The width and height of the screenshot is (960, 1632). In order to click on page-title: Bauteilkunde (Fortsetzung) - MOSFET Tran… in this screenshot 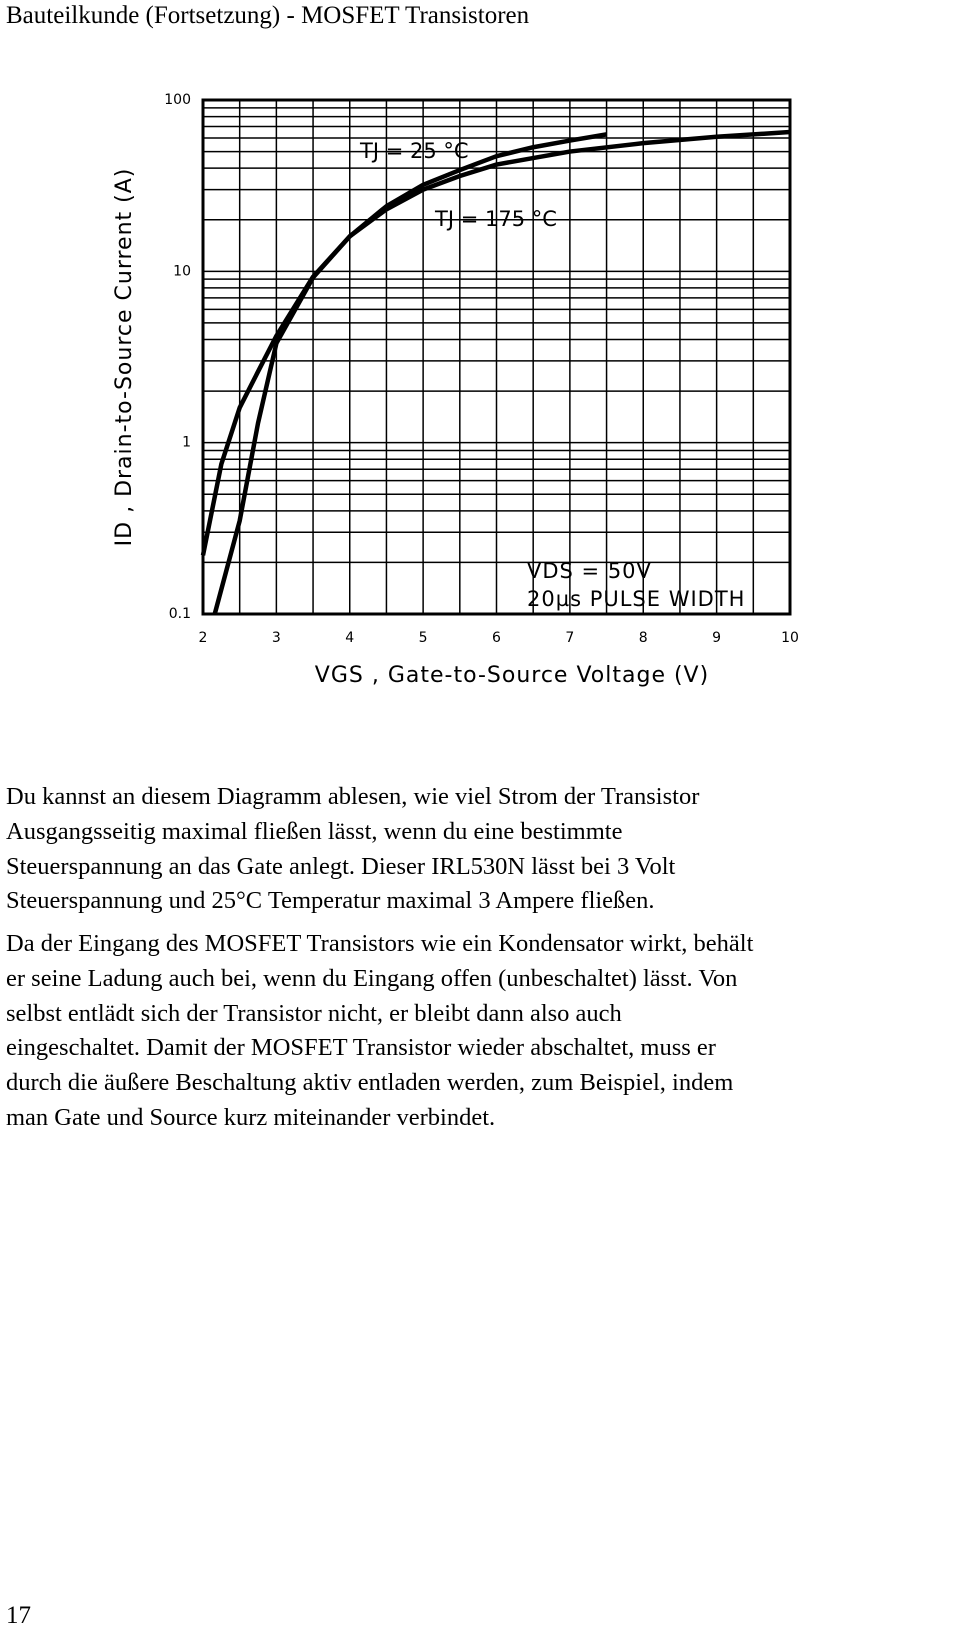, I will do `click(268, 15)`.